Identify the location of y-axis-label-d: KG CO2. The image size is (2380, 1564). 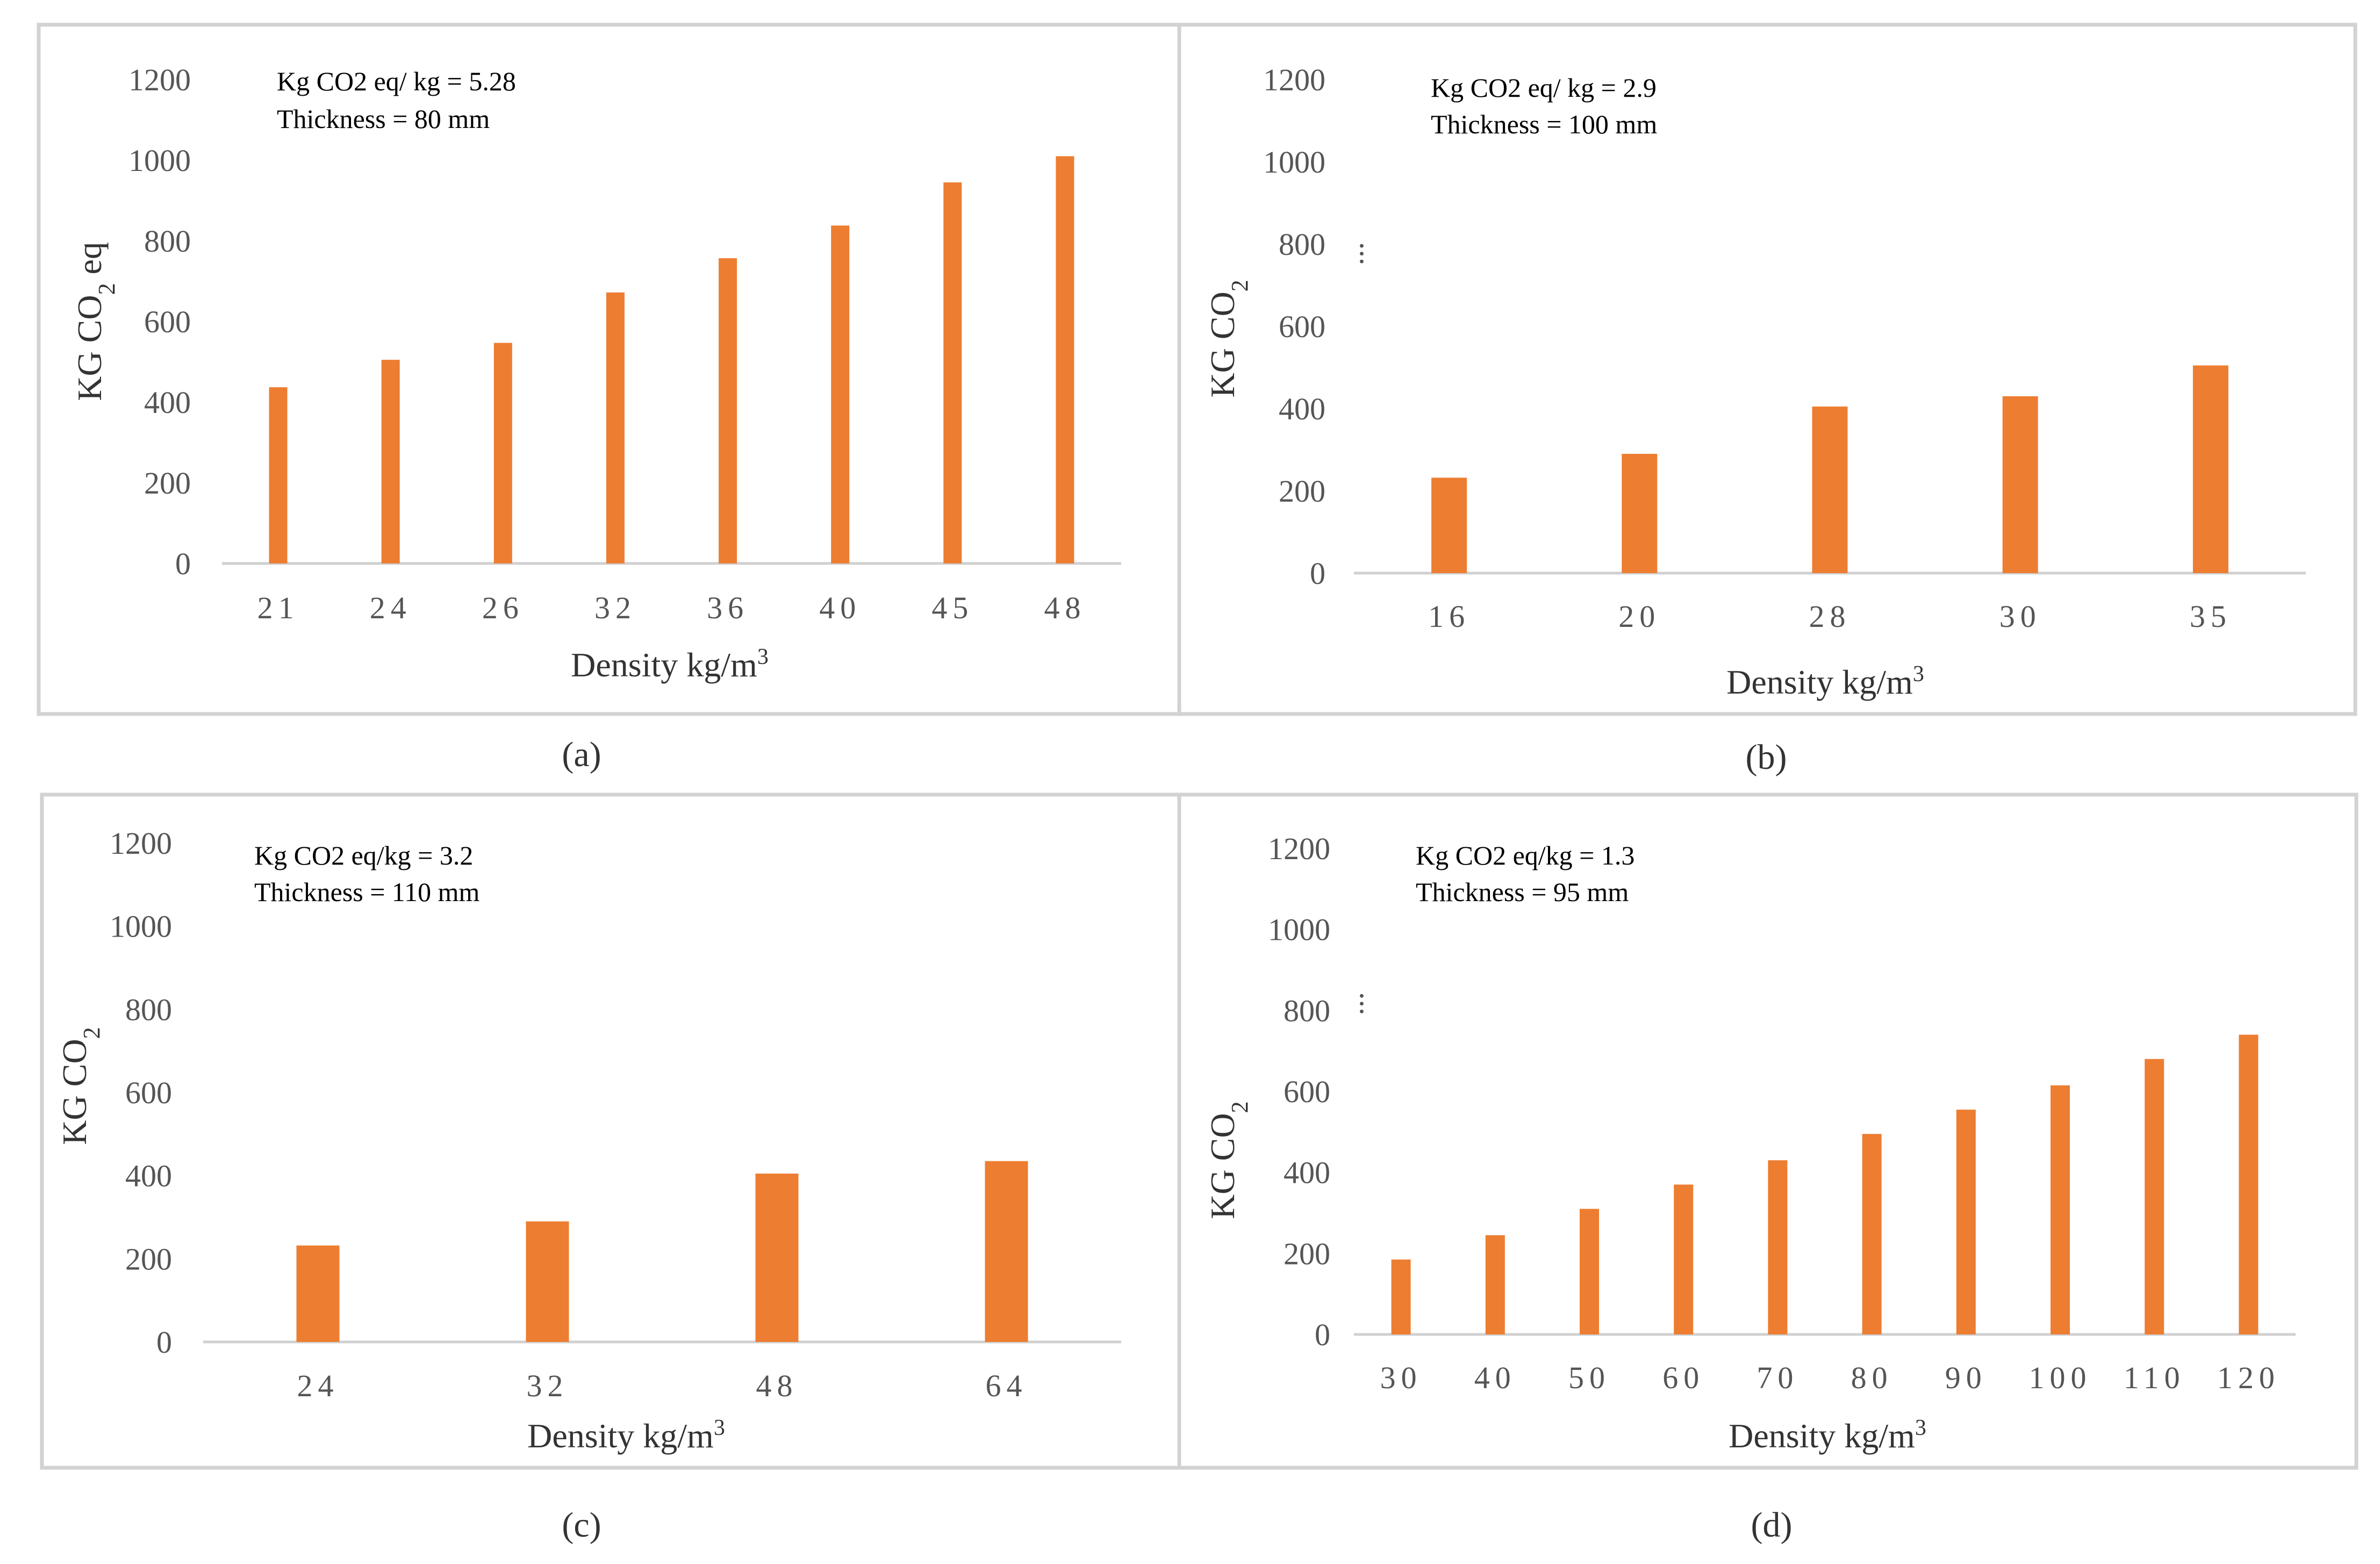
(1228, 1160).